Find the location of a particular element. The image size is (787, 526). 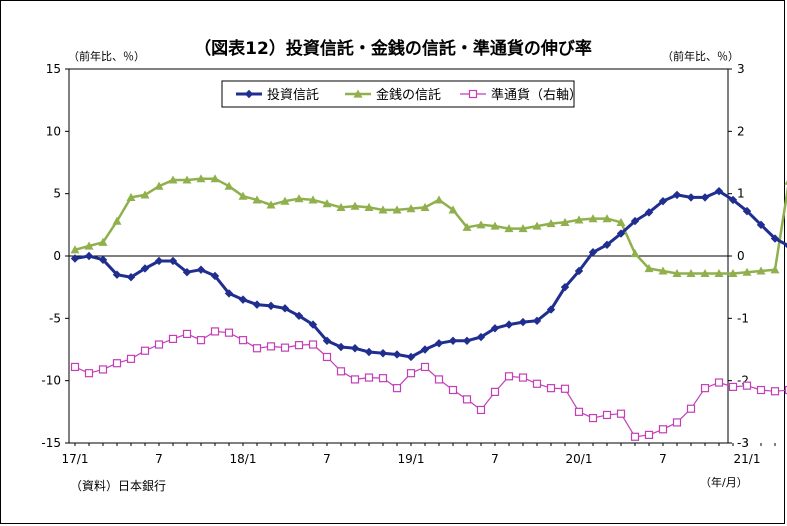

legend-label: 準通貨（右軸） is located at coordinates (536, 95).